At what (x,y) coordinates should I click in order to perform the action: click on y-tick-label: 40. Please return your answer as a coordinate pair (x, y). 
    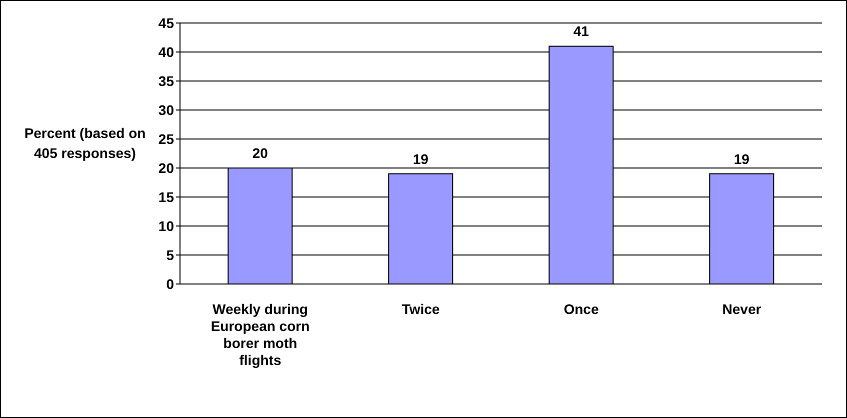
    Looking at the image, I should click on (166, 52).